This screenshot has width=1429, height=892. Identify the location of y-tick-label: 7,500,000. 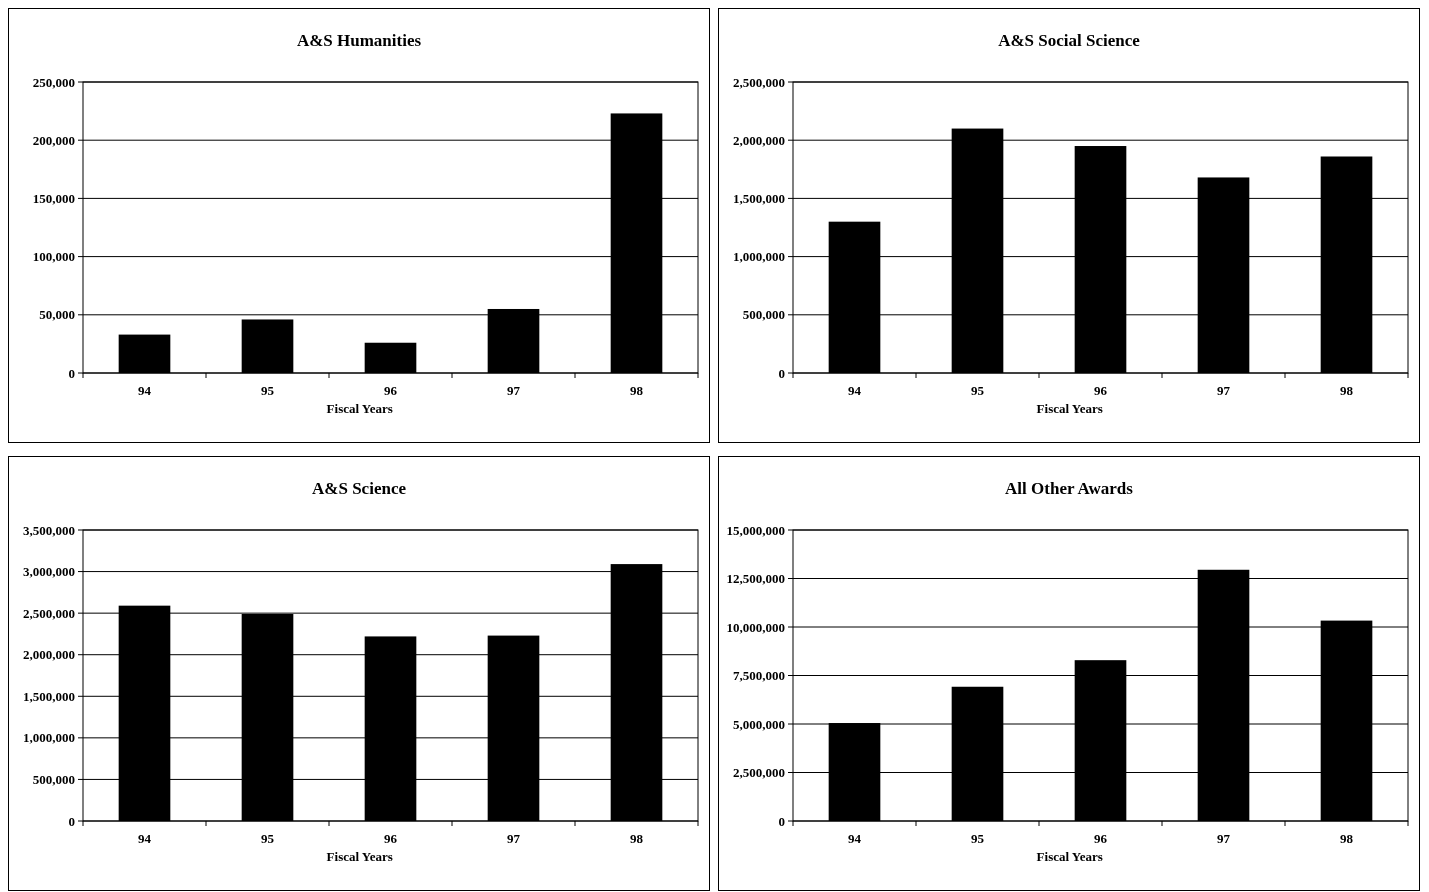
(759, 676).